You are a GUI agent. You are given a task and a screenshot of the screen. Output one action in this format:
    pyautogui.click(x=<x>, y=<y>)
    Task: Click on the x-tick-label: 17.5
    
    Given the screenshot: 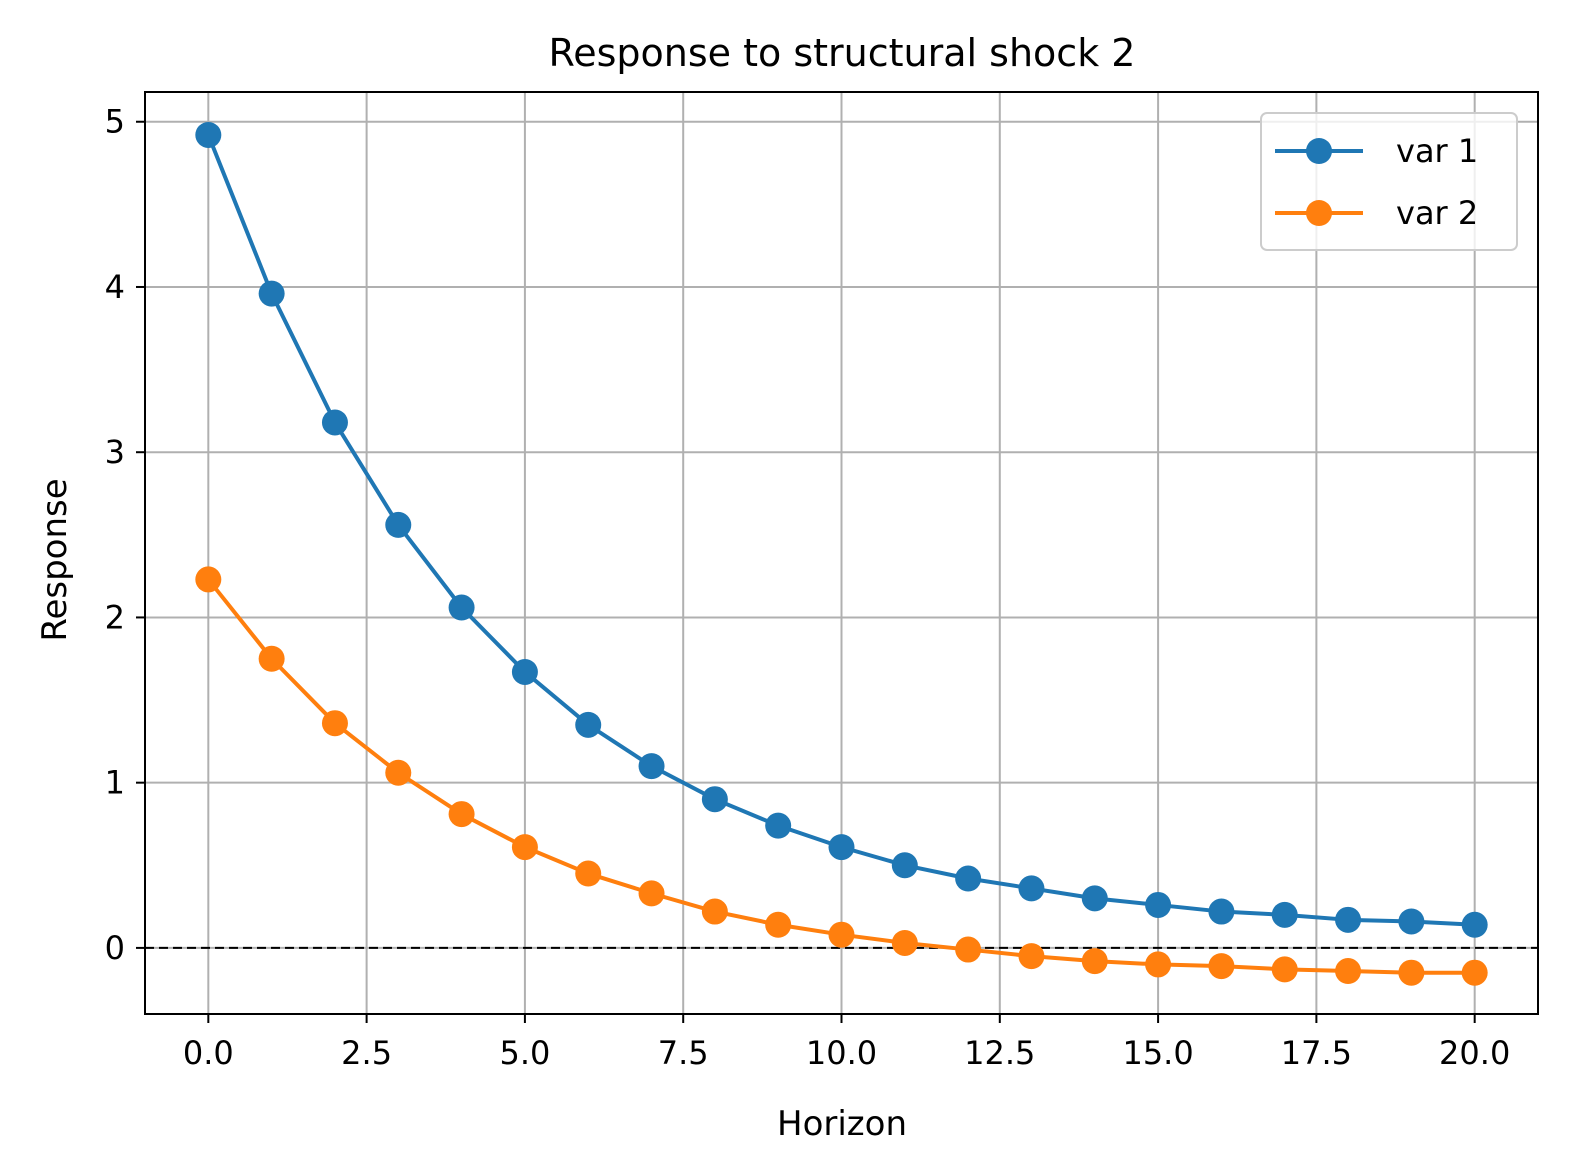 What is the action you would take?
    pyautogui.click(x=1316, y=1053)
    